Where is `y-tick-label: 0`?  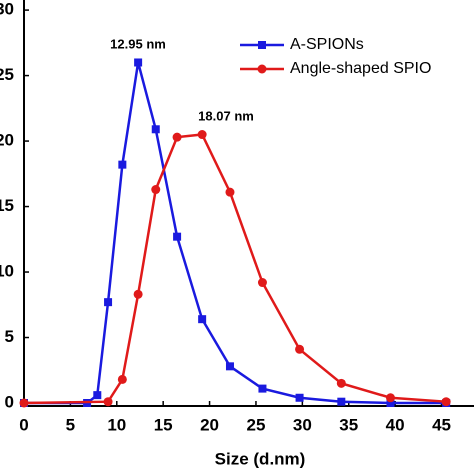
y-tick-label: 0 is located at coordinates (9, 401).